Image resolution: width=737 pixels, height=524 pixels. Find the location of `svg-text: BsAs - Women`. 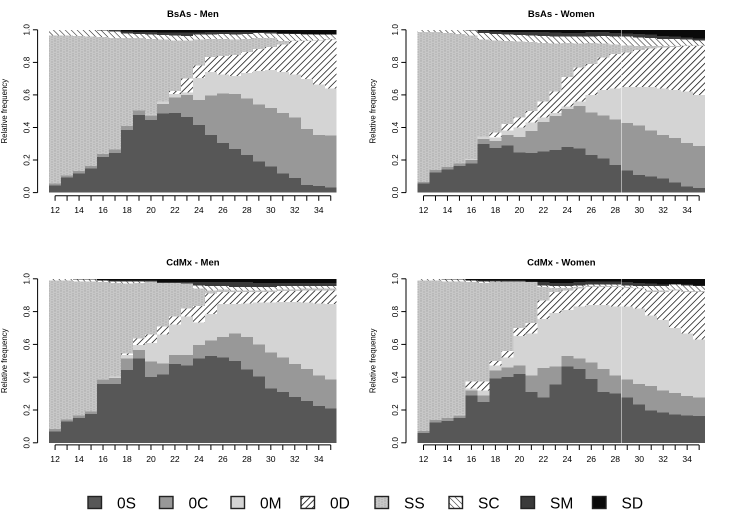

svg-text: BsAs - Women is located at coordinates (561, 14).